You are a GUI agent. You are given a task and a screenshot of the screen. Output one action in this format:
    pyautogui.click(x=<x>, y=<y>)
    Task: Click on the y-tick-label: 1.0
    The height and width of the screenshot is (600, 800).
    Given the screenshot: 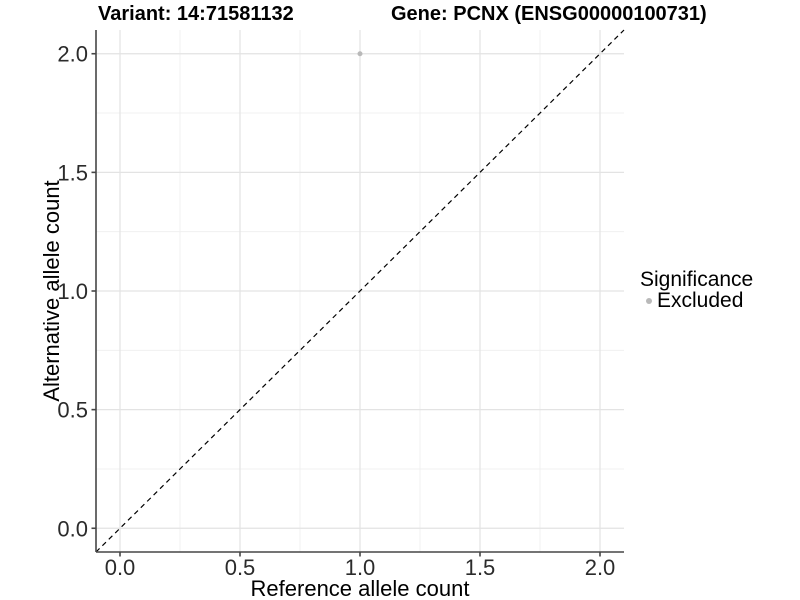 What is the action you would take?
    pyautogui.click(x=72, y=291)
    